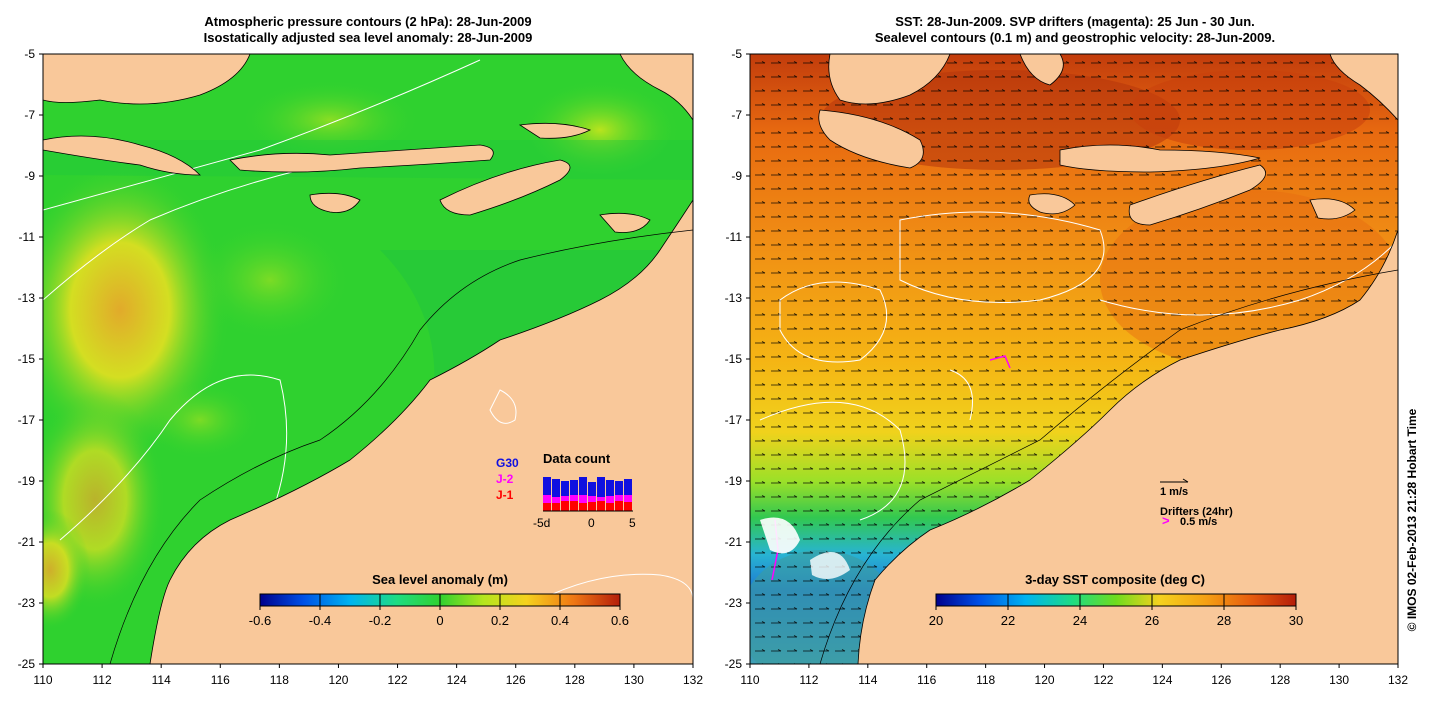 The width and height of the screenshot is (1440, 710). Describe the element at coordinates (27, 603) in the screenshot. I see `left-lat-tick-label: -23` at that location.